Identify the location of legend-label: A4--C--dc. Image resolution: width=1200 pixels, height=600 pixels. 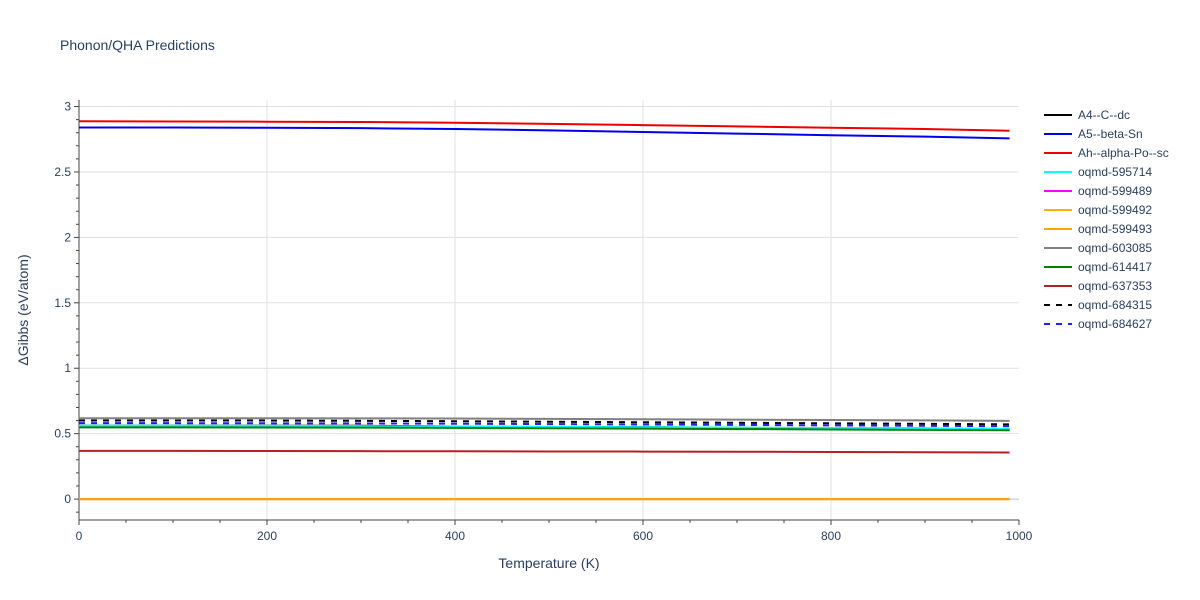
(1104, 115).